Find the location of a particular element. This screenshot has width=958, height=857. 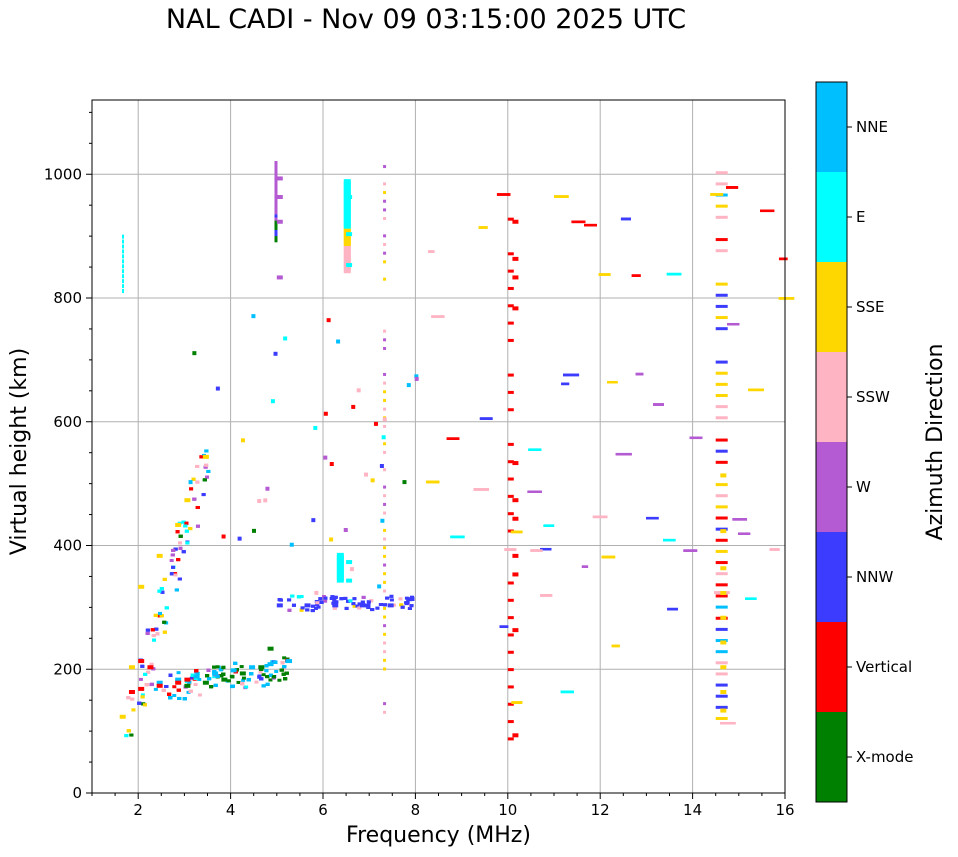

y-tick-label: 800 is located at coordinates (67, 298).